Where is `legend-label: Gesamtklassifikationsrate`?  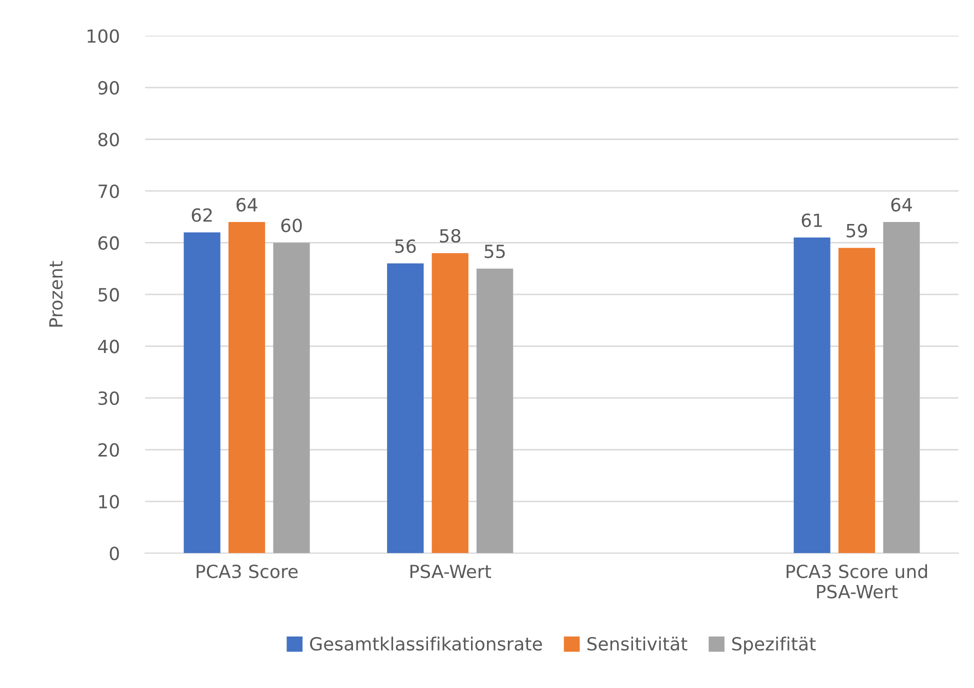
legend-label: Gesamtklassifikationsrate is located at coordinates (426, 643).